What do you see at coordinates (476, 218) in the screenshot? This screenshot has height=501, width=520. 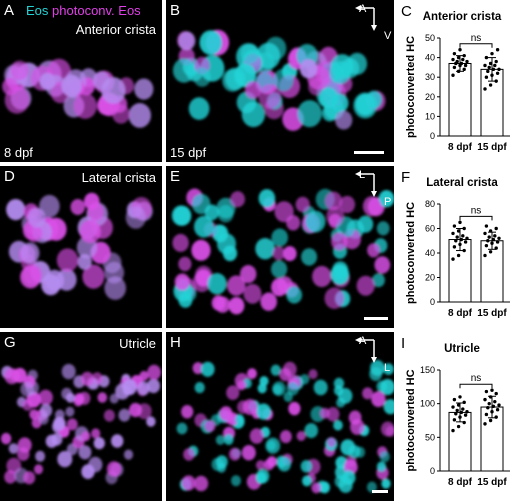 I see `significance-bracket` at bounding box center [476, 218].